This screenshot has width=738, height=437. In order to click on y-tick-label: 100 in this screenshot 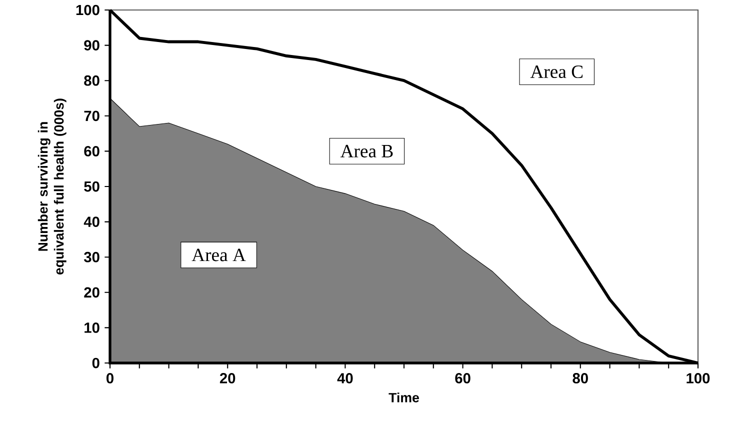, I will do `click(88, 10)`.